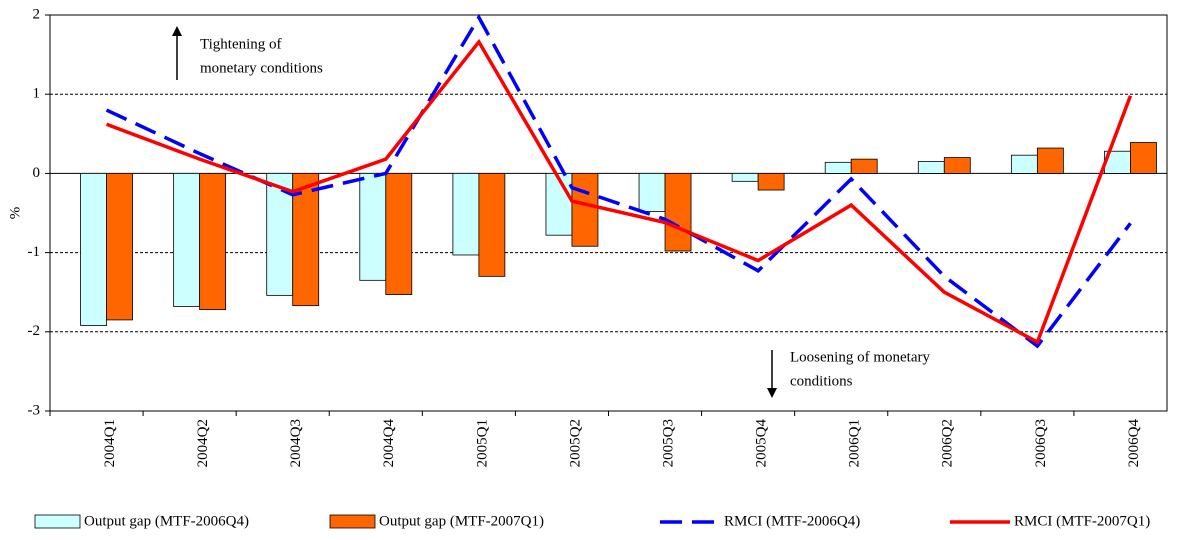 The image size is (1196, 540). Describe the element at coordinates (948, 443) in the screenshot. I see `x-tick-label: 2006Q2` at that location.